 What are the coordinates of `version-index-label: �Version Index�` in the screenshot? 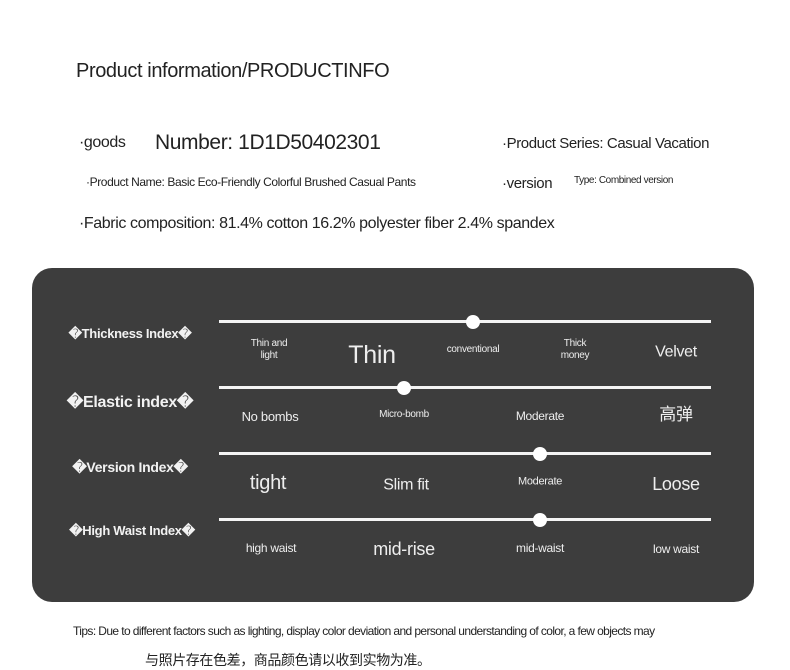 It's located at (130, 467).